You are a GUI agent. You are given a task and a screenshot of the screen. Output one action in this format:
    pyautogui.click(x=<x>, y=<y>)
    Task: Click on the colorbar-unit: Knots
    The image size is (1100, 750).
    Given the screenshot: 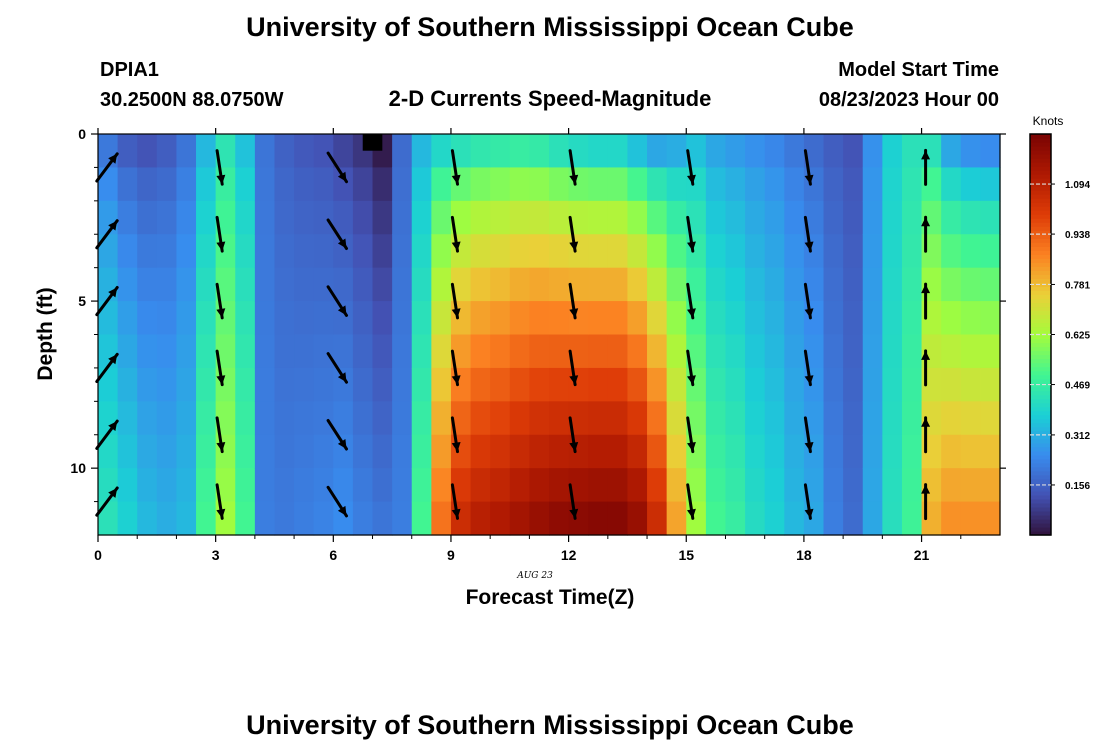 What is the action you would take?
    pyautogui.click(x=1048, y=121)
    